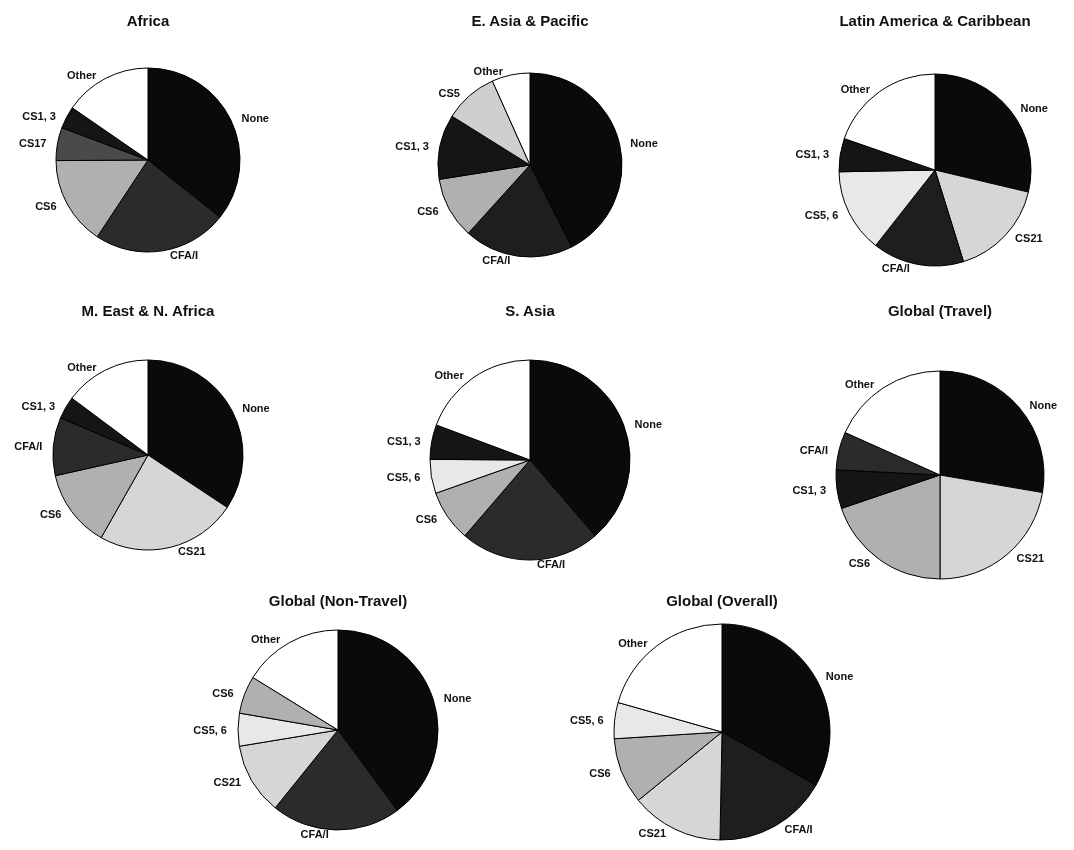 Image resolution: width=1074 pixels, height=850 pixels. What do you see at coordinates (530, 20) in the screenshot?
I see `chart-title: E. Asia & Pacific` at bounding box center [530, 20].